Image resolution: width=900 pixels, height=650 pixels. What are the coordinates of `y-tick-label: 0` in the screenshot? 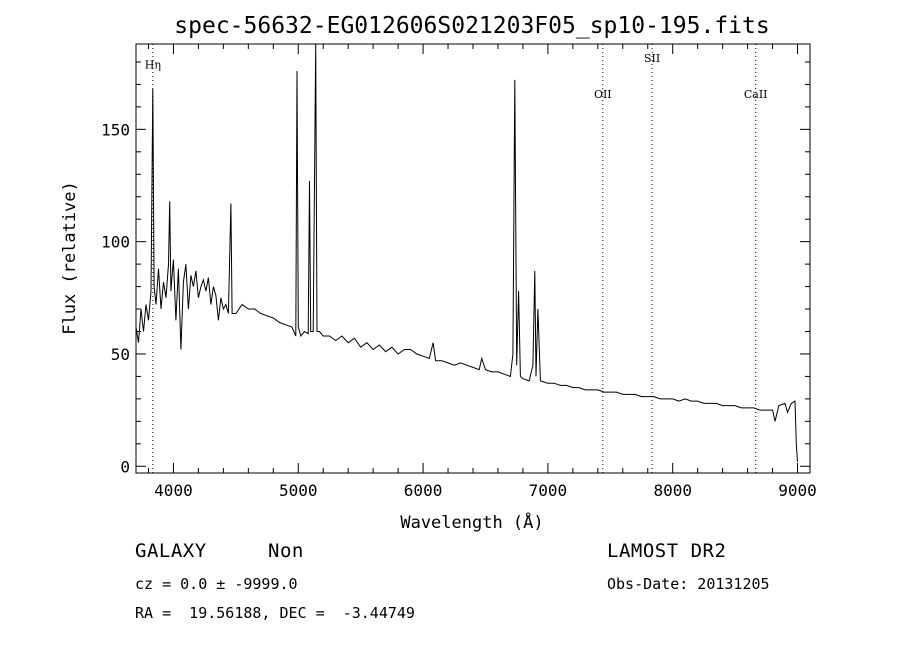 It's located at (125, 466).